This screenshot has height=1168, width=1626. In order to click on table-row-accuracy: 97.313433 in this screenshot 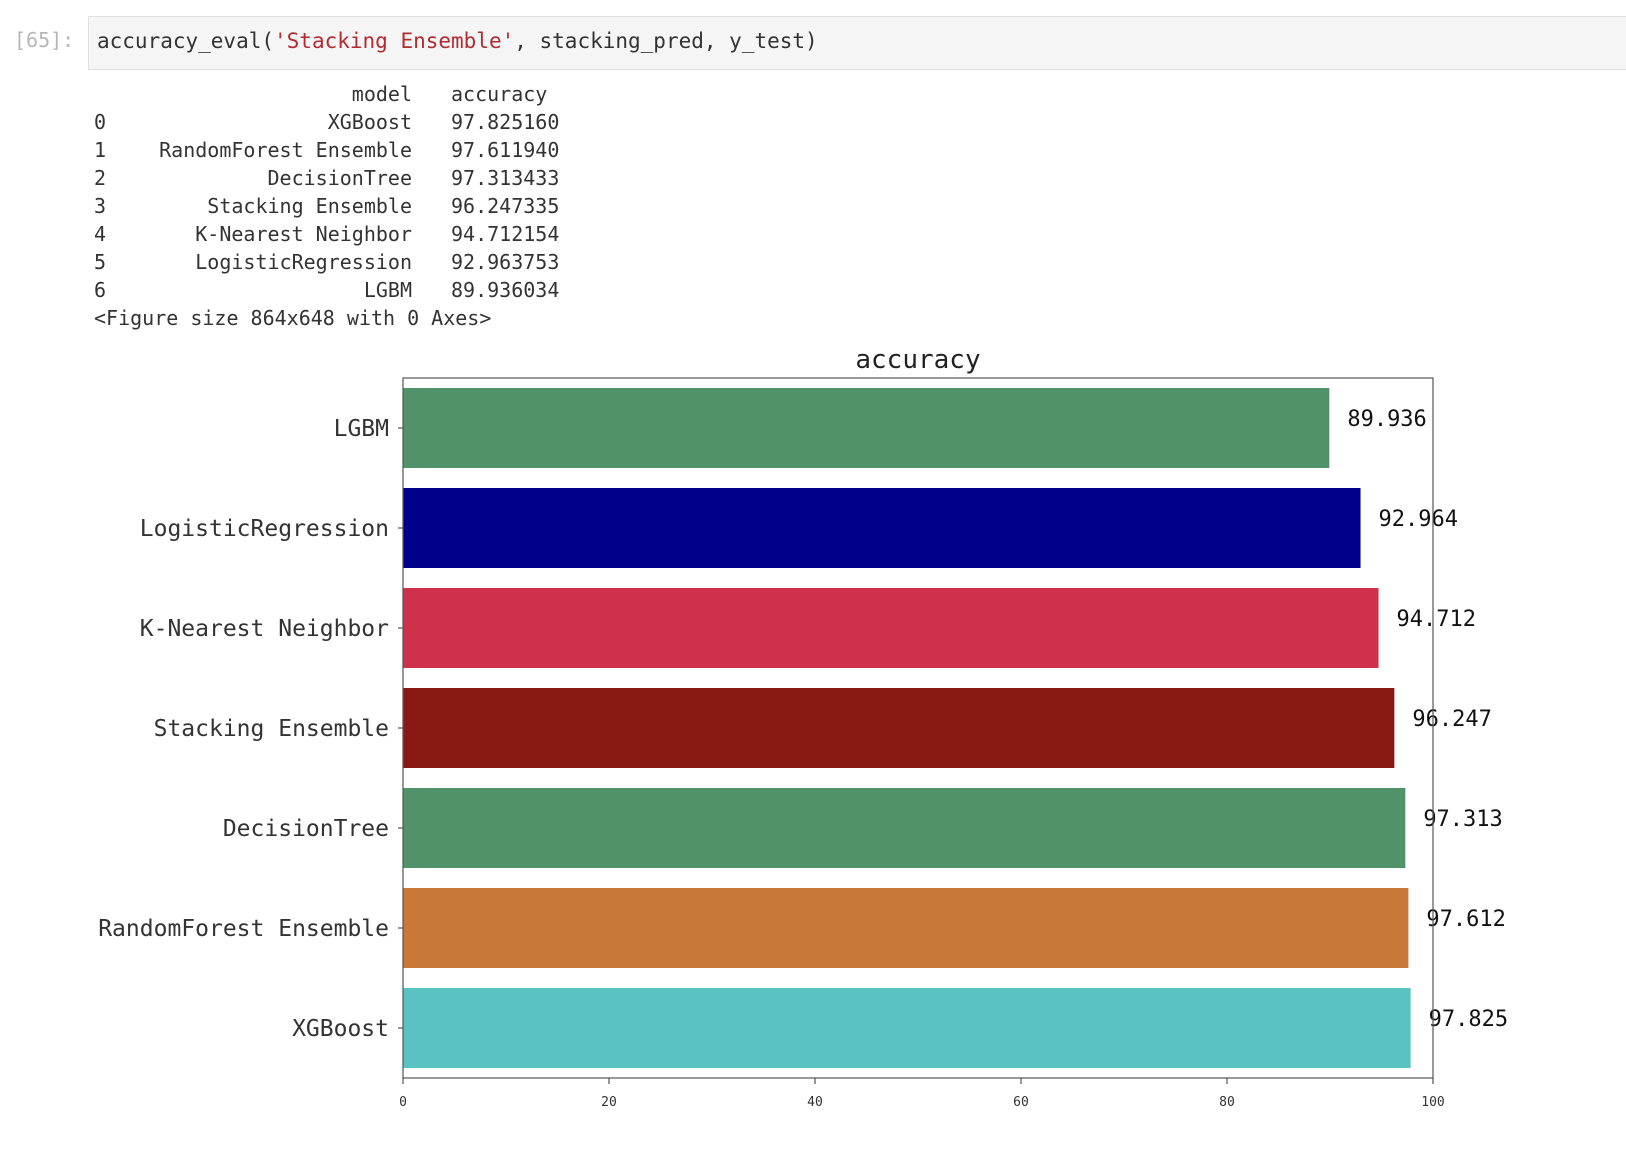, I will do `click(505, 178)`.